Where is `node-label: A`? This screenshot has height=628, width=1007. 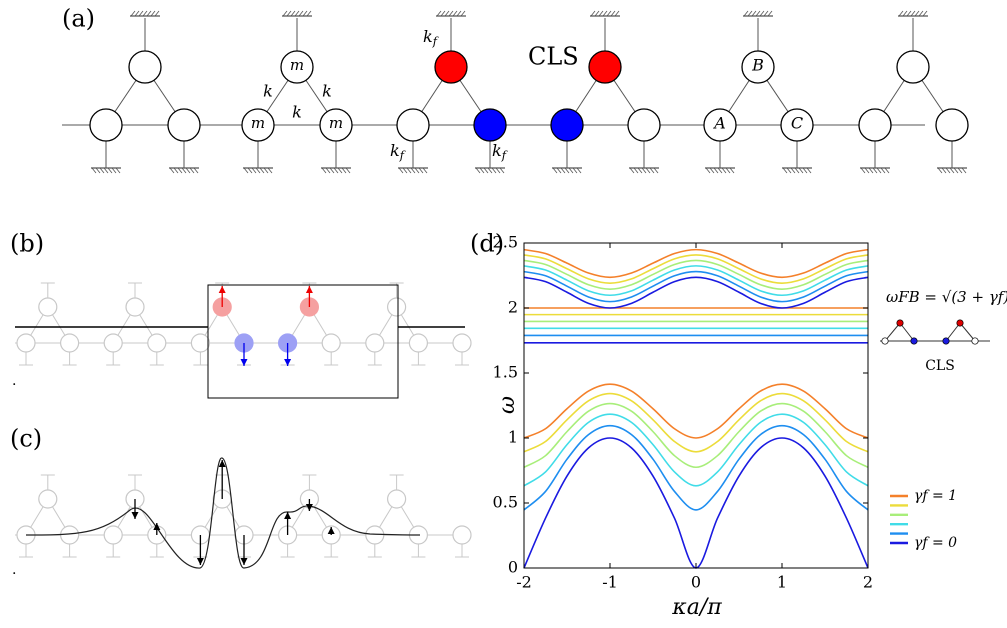 node-label: A is located at coordinates (719, 123).